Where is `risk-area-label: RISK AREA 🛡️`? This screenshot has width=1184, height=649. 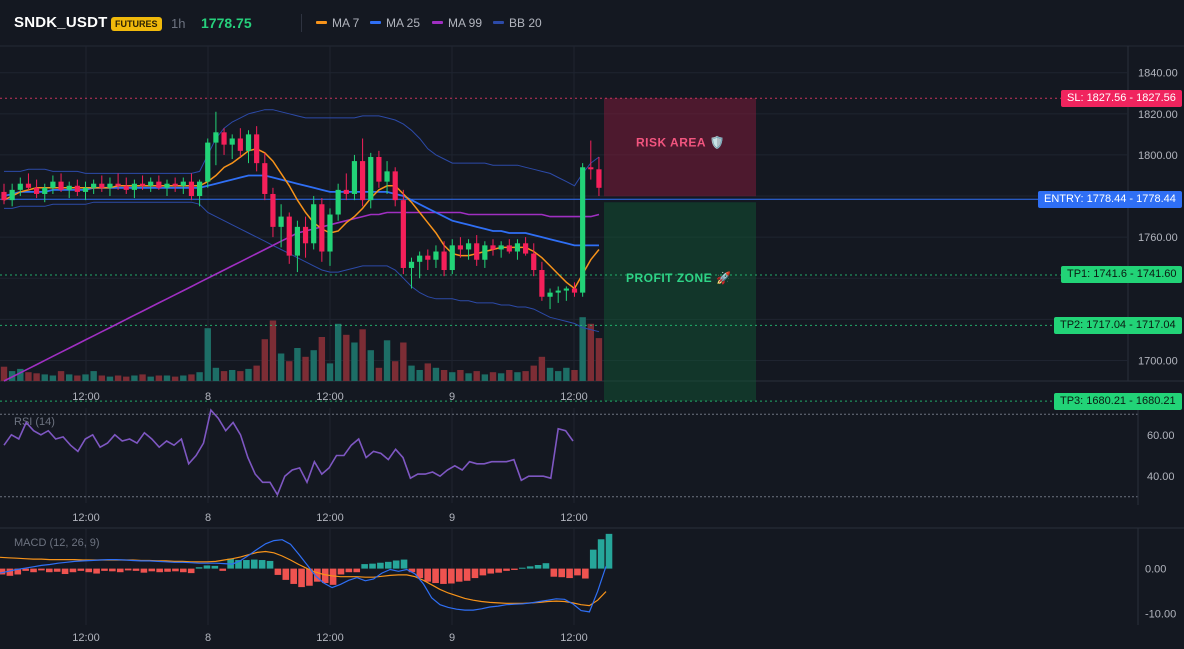 risk-area-label: RISK AREA 🛡️ is located at coordinates (680, 142).